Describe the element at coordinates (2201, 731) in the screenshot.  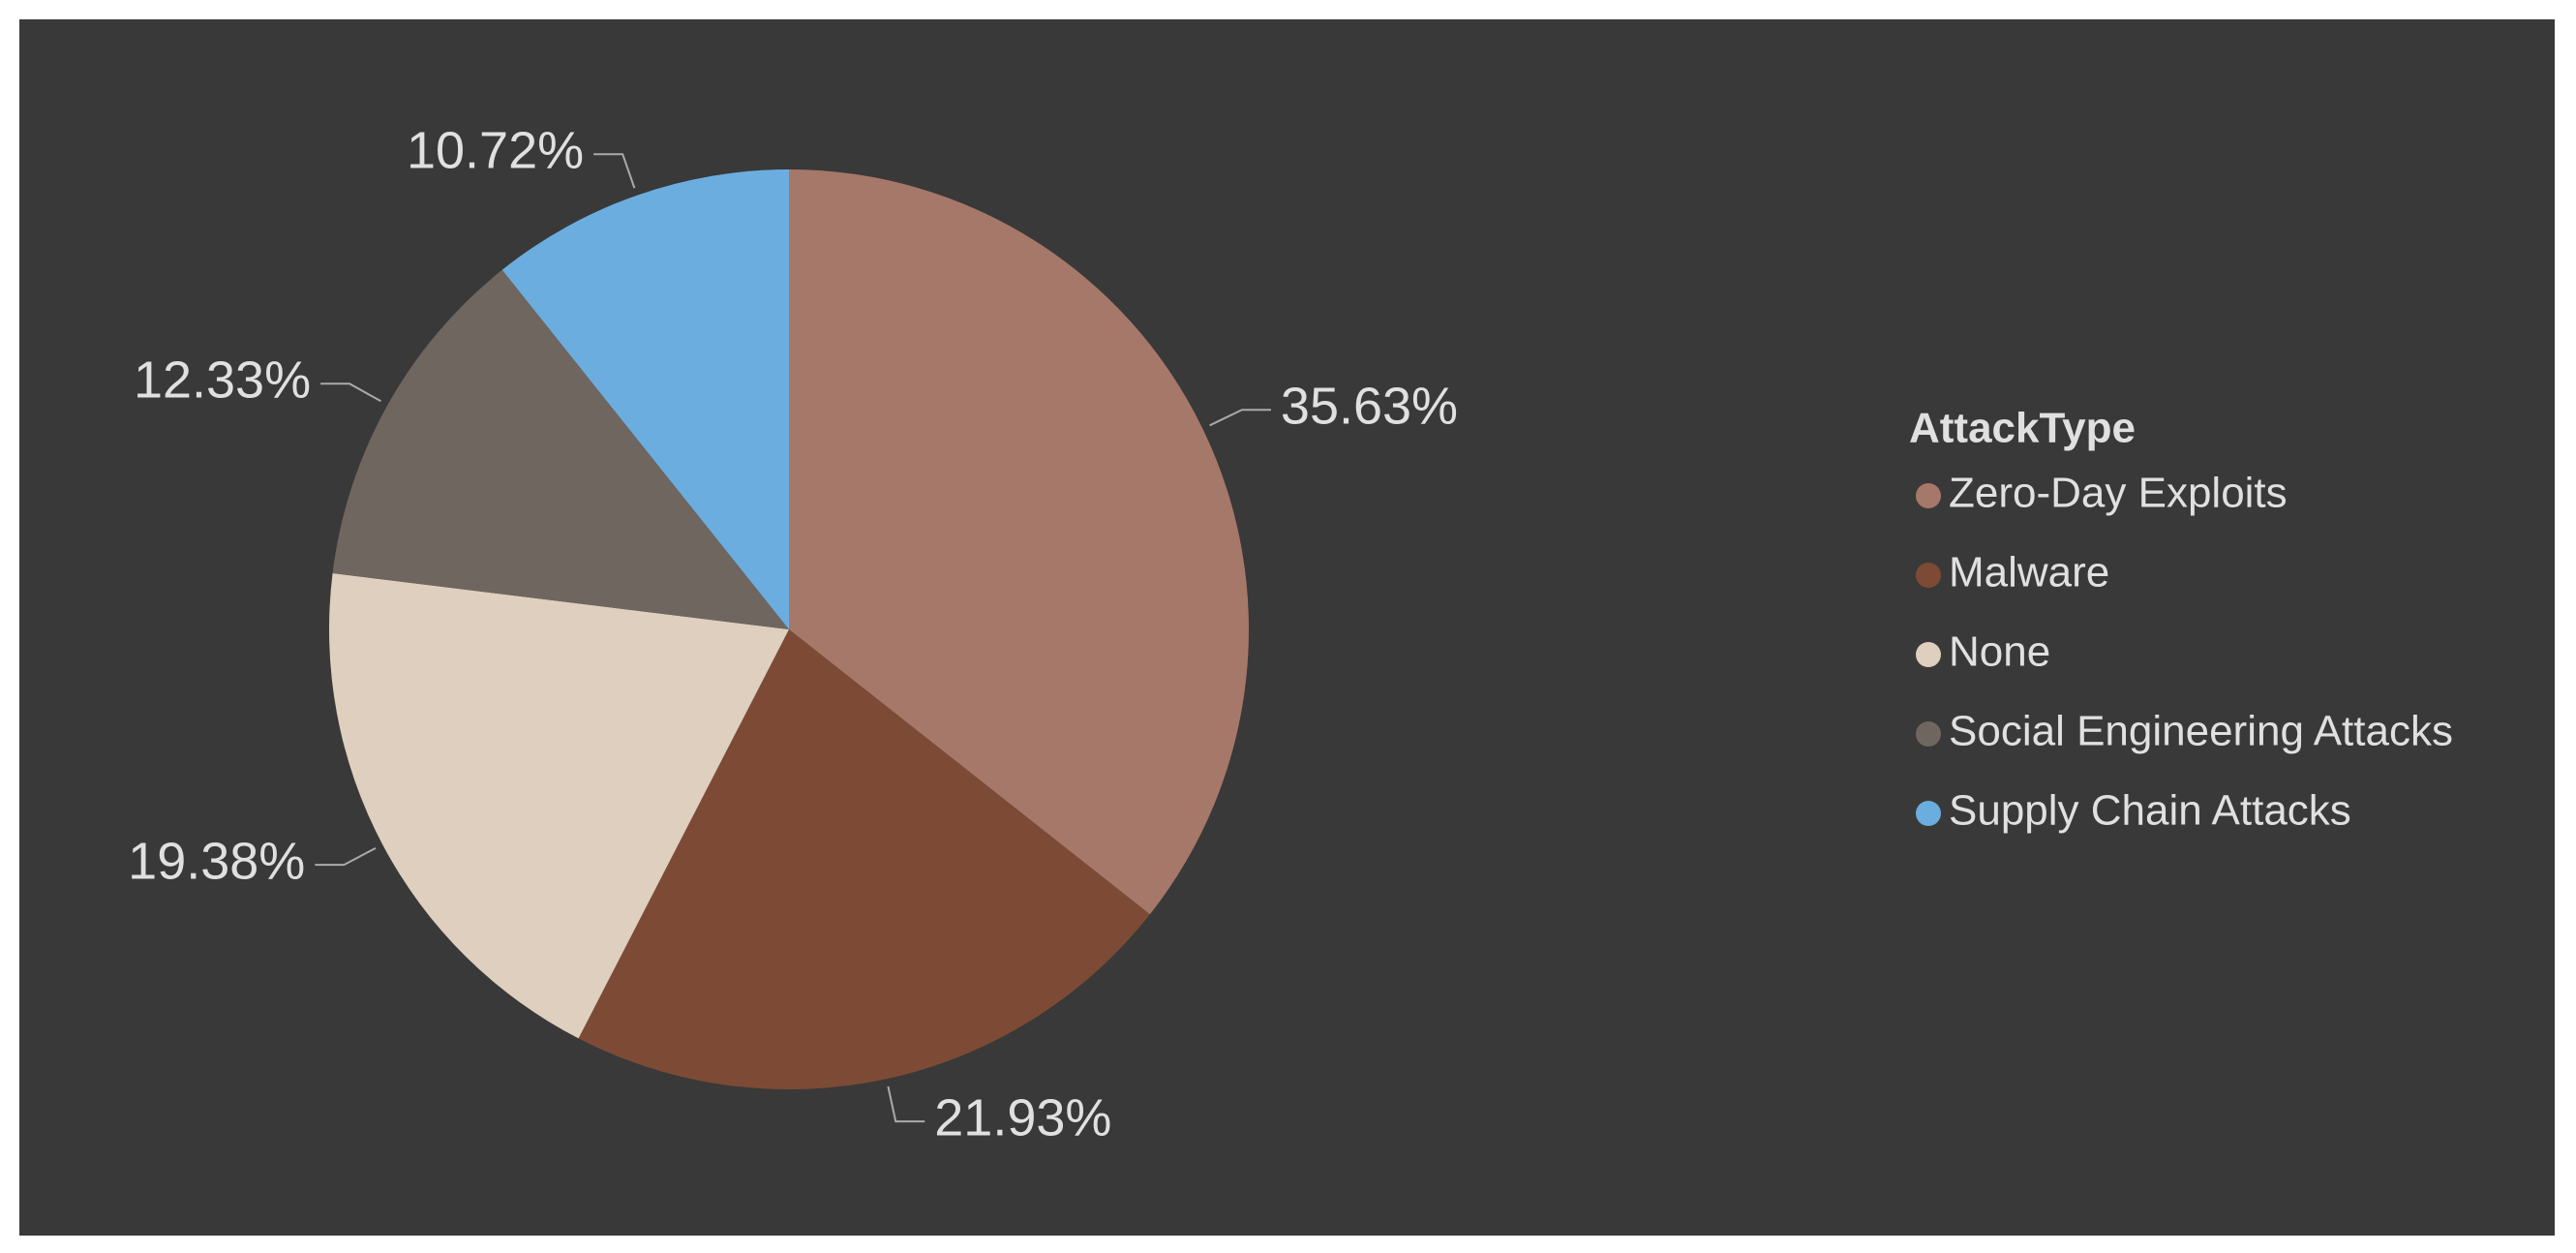
I see `legend-label: Social Engineering Attacks` at that location.